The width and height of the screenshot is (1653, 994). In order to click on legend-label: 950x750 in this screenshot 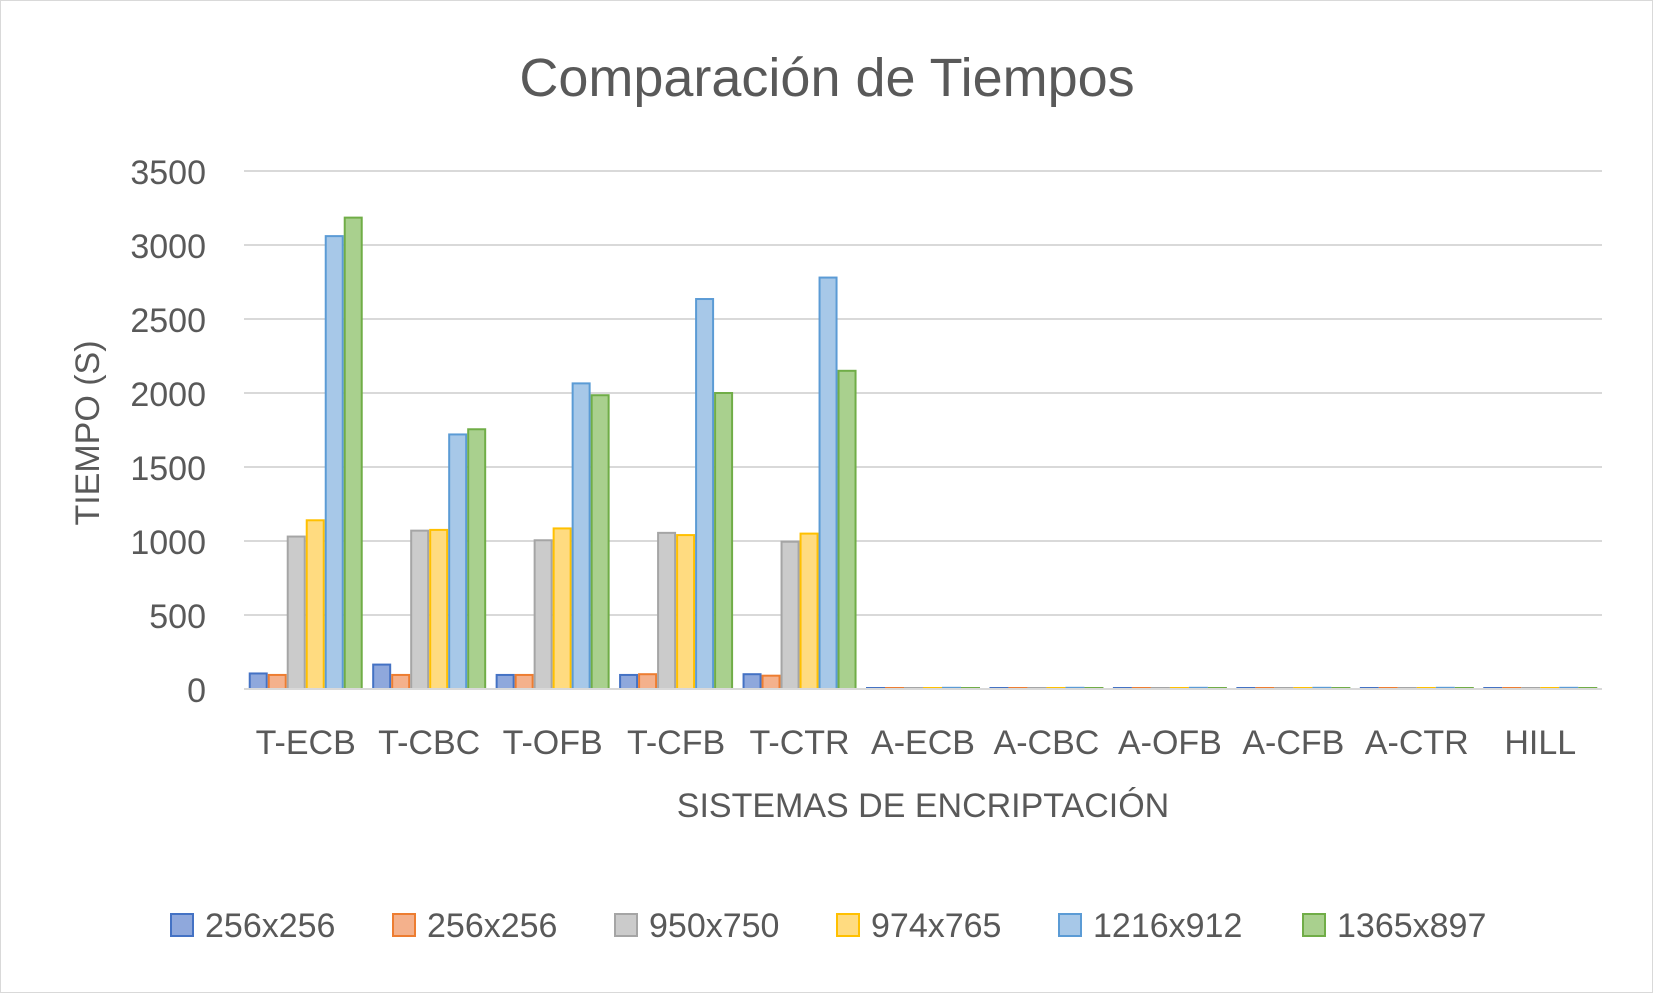, I will do `click(714, 926)`.